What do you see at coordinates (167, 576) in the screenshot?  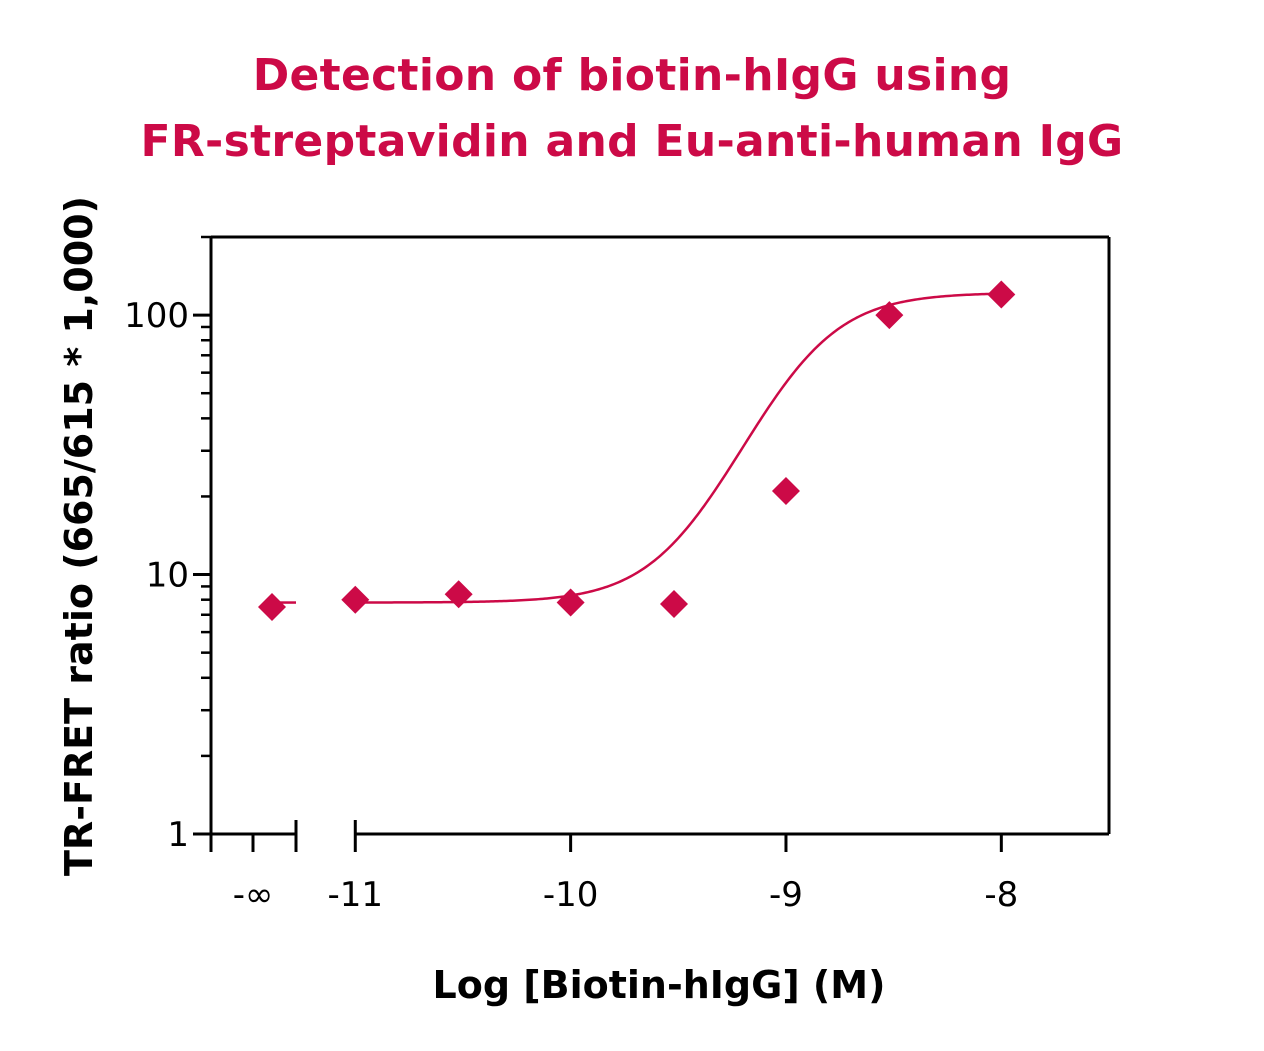 I see `y-tick-label-1: 10` at bounding box center [167, 576].